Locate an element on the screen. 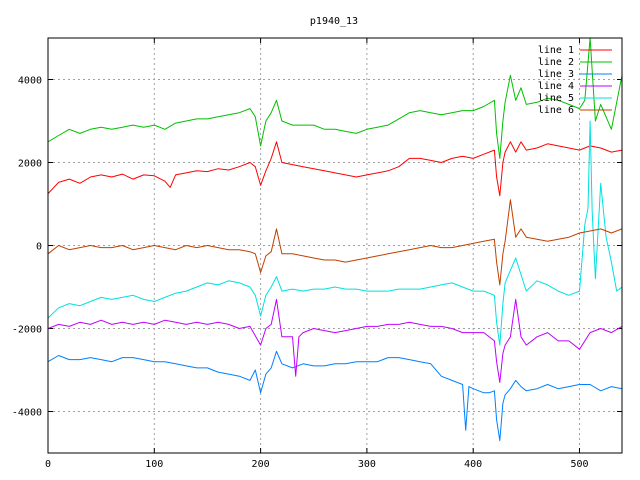 The width and height of the screenshot is (640, 480). x-tick-label: 0 is located at coordinates (48, 464).